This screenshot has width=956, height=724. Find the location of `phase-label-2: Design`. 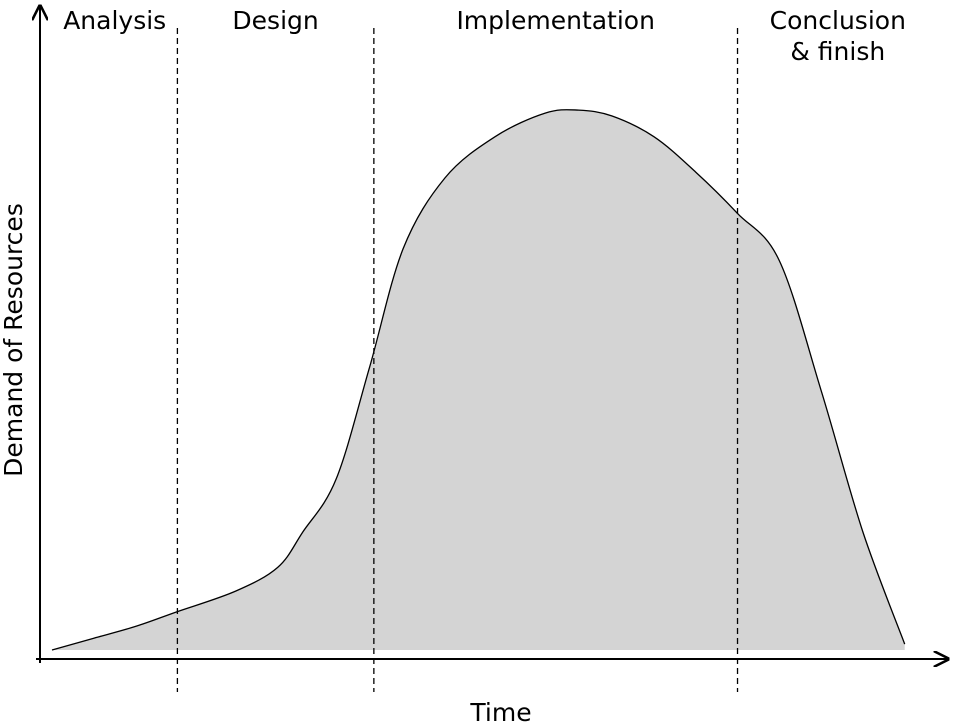

phase-label-2: Design is located at coordinates (275, 20).